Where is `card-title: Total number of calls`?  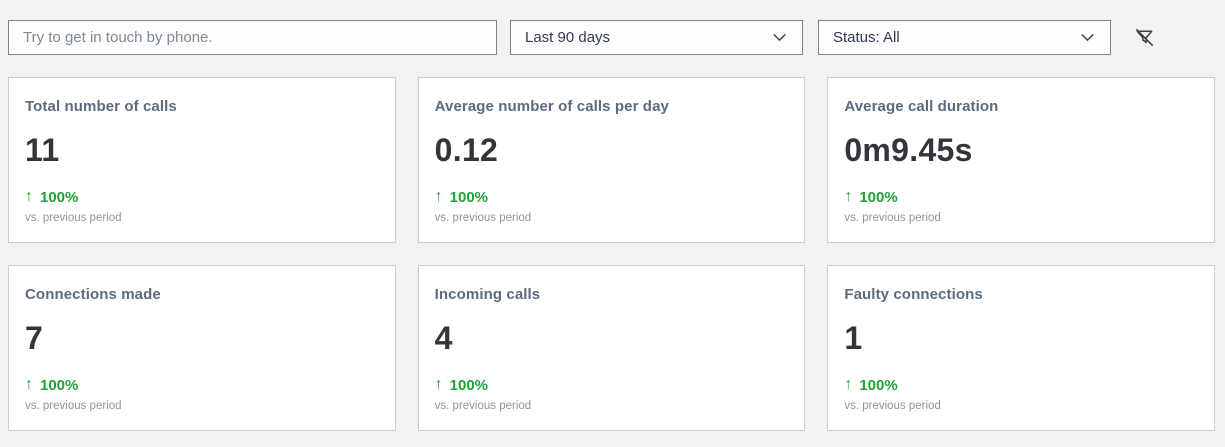 card-title: Total number of calls is located at coordinates (101, 106).